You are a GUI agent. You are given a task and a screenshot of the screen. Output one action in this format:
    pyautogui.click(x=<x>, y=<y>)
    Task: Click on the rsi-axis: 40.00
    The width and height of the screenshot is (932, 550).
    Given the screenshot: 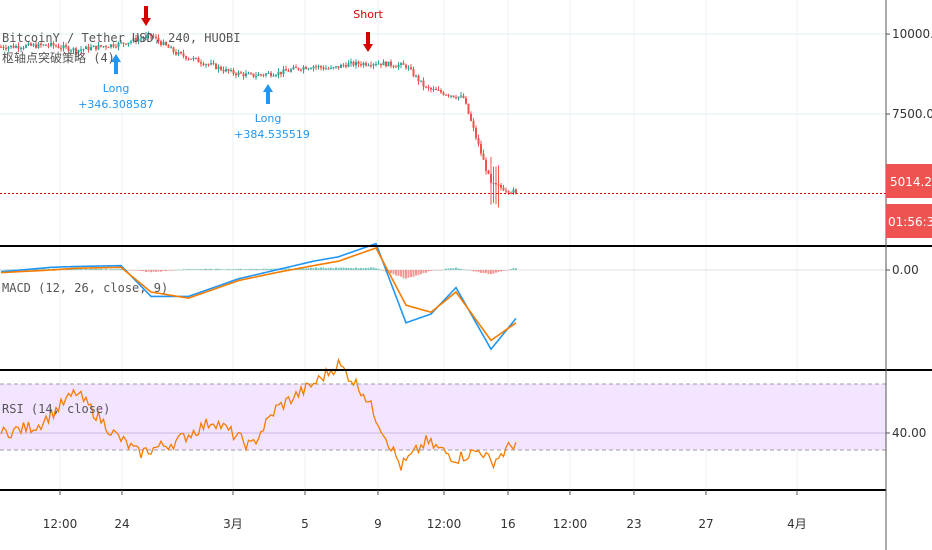 What is the action you would take?
    pyautogui.click(x=906, y=433)
    